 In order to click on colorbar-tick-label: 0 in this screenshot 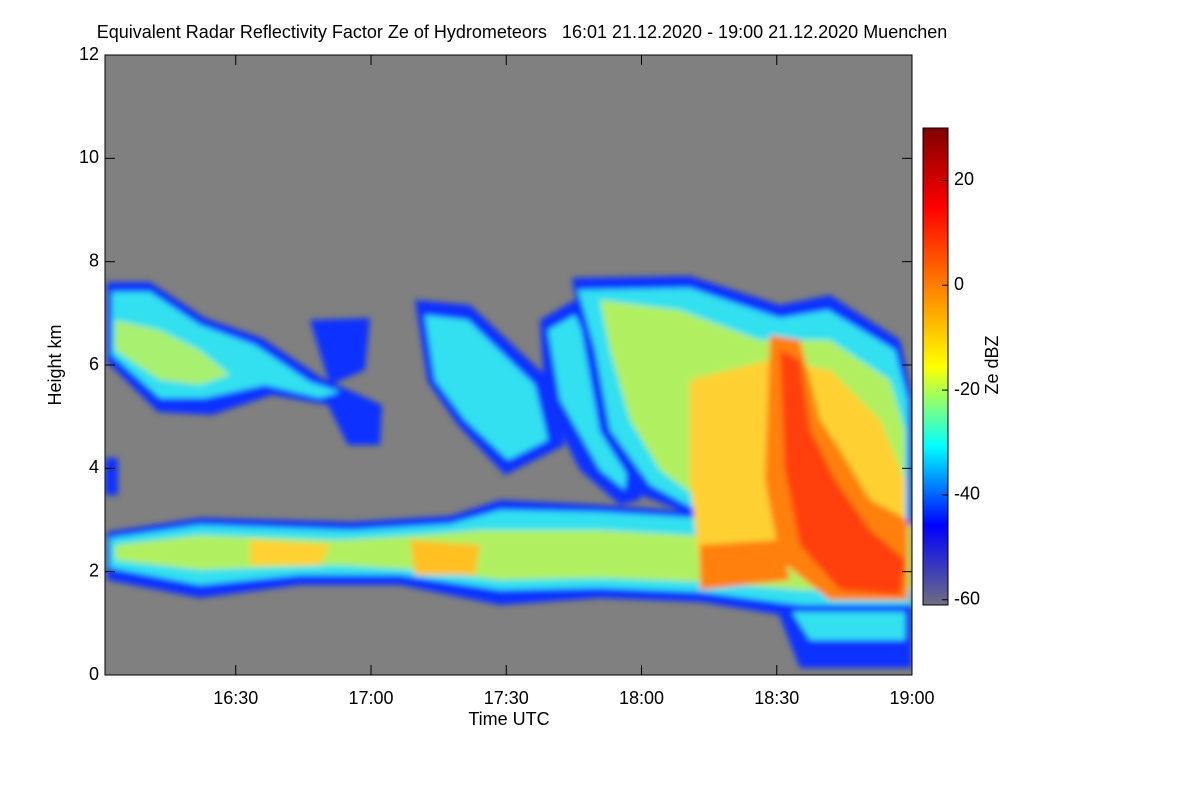, I will do `click(959, 284)`.